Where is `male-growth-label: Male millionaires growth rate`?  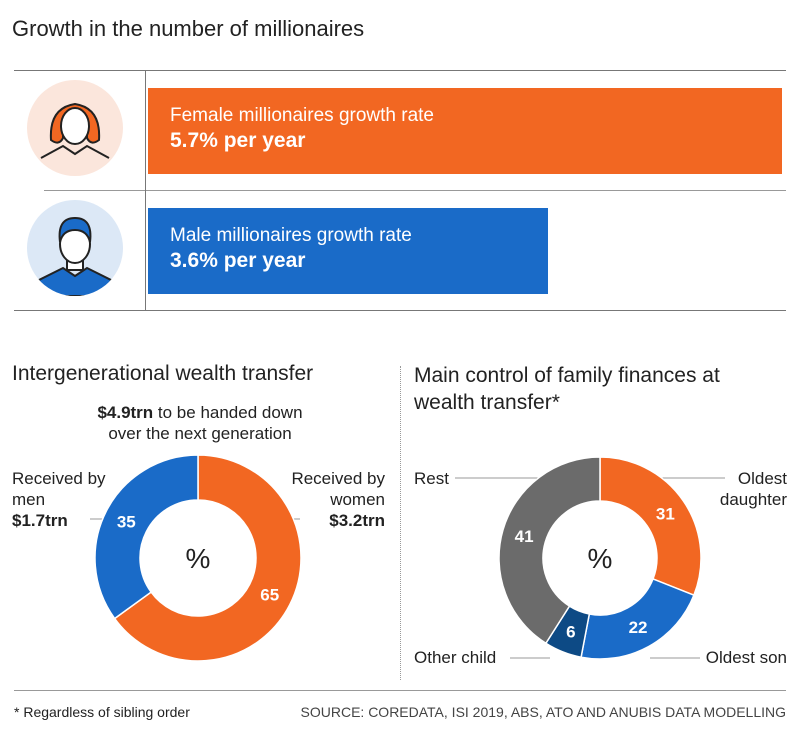
male-growth-label: Male millionaires growth rate is located at coordinates (291, 235).